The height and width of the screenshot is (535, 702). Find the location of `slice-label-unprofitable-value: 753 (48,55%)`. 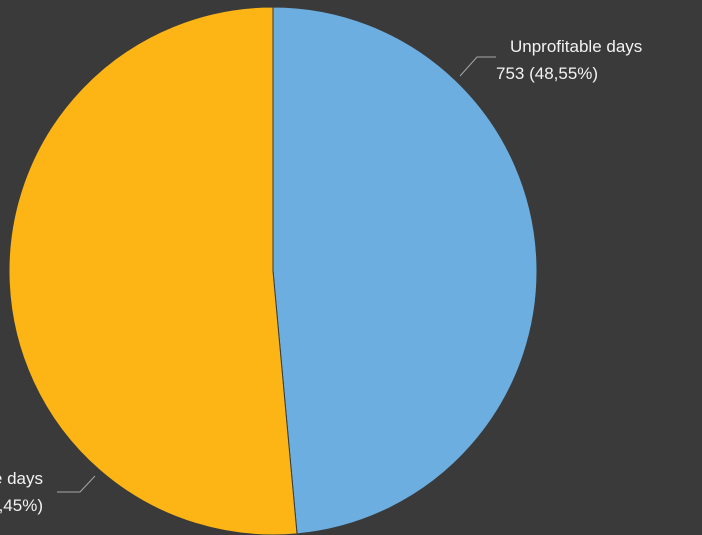

slice-label-unprofitable-value: 753 (48,55%) is located at coordinates (547, 73).